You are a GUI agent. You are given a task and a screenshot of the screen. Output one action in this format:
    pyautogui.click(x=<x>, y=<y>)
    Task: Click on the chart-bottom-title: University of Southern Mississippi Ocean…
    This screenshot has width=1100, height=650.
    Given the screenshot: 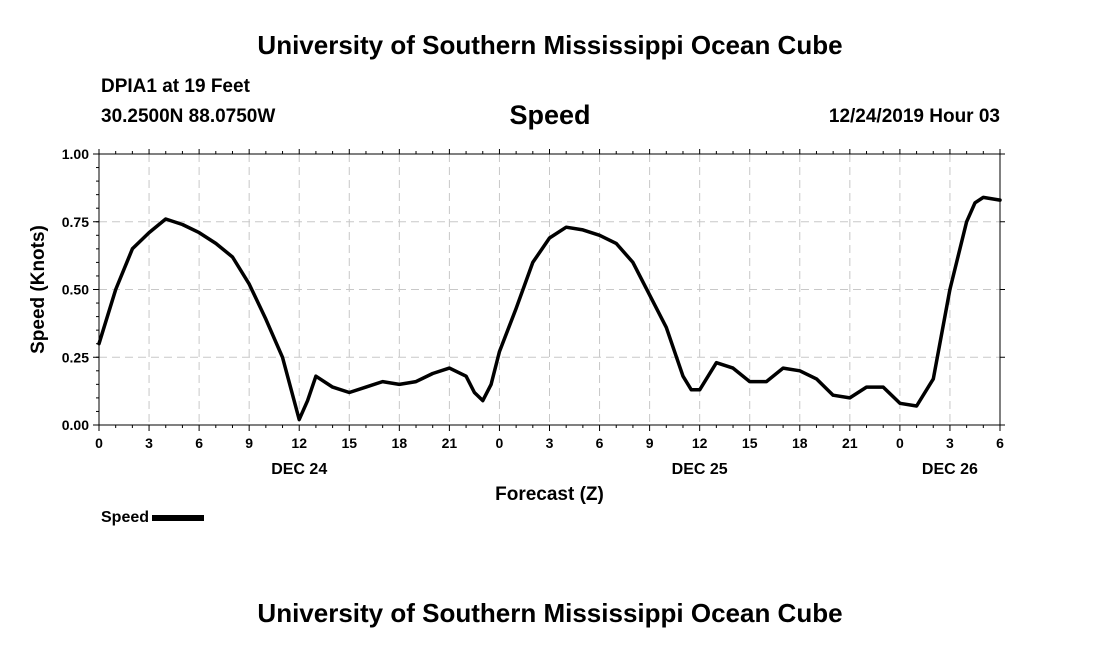 What is the action you would take?
    pyautogui.click(x=550, y=613)
    